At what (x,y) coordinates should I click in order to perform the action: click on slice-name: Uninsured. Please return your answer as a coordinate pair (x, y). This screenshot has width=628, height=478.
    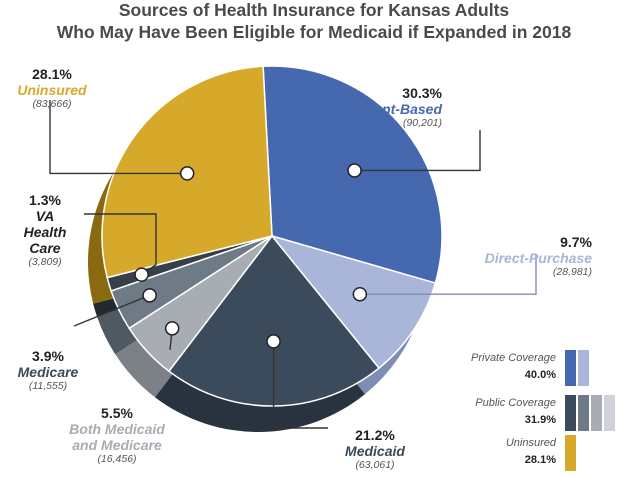
    Looking at the image, I should click on (52, 90).